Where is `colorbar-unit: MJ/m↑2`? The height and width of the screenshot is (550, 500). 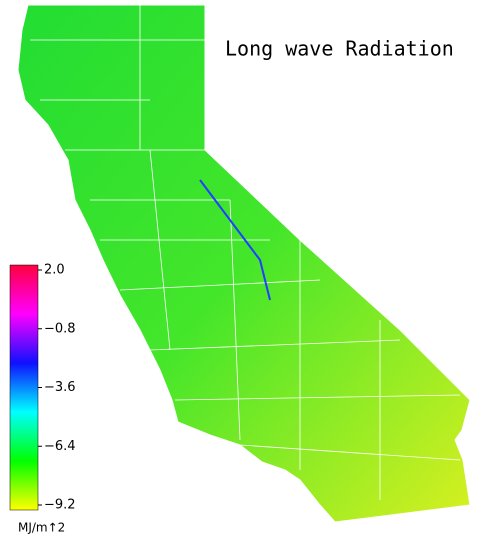
colorbar-unit: MJ/m↑2 is located at coordinates (41, 528).